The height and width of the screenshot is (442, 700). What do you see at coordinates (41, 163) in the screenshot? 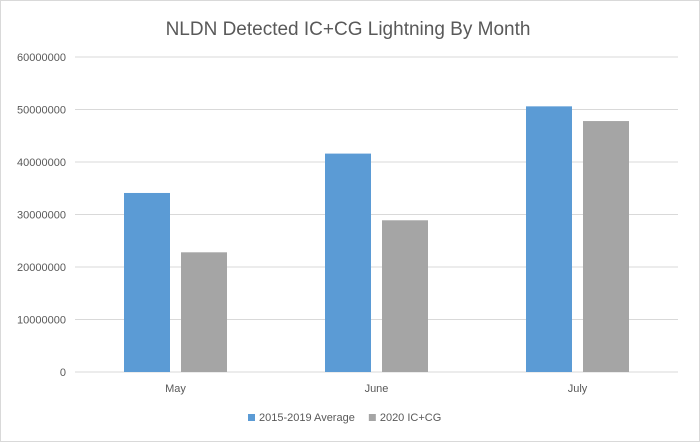
I see `y-tick-label: 40000000` at bounding box center [41, 163].